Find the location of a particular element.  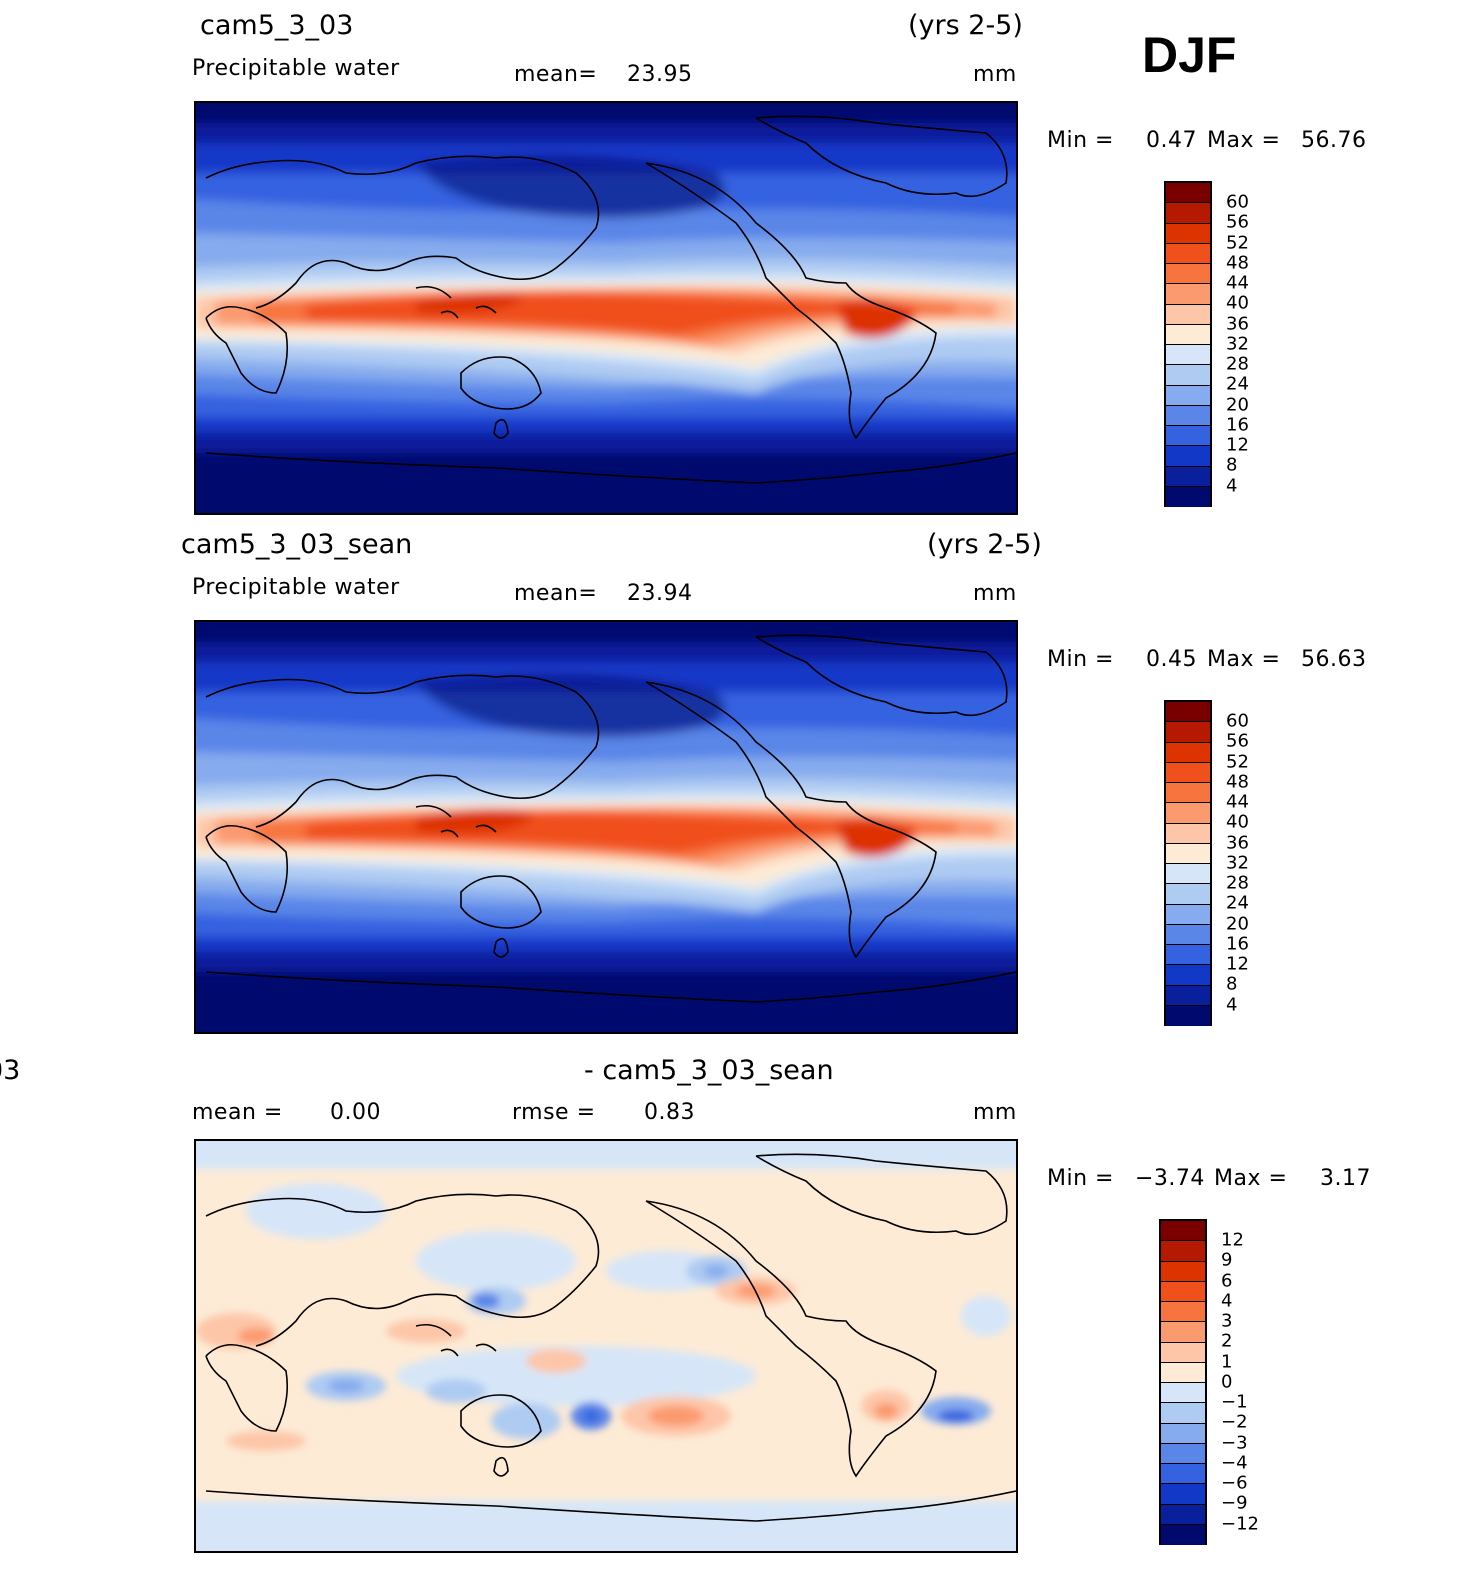

panel1-mean-value: 23.95 is located at coordinates (660, 74).